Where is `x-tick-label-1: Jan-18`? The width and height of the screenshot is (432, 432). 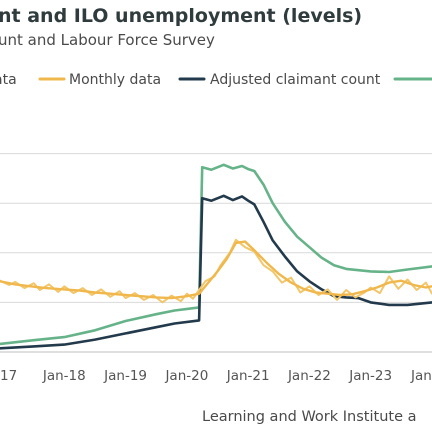 x-tick-label-1: Jan-18 is located at coordinates (64, 376).